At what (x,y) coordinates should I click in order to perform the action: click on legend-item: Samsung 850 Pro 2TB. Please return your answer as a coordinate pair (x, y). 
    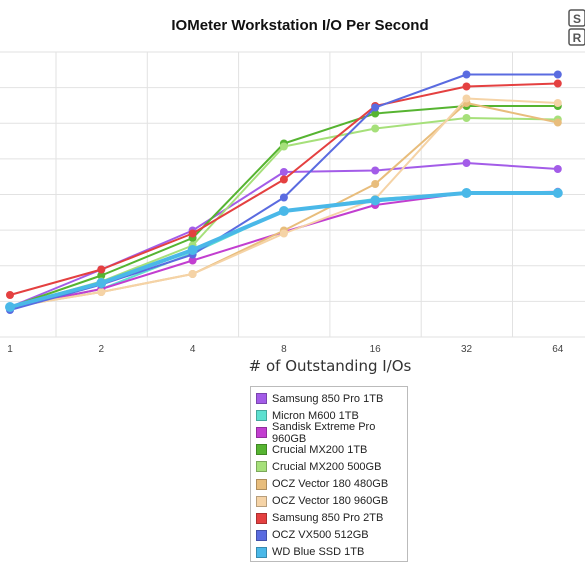
    Looking at the image, I should click on (329, 518).